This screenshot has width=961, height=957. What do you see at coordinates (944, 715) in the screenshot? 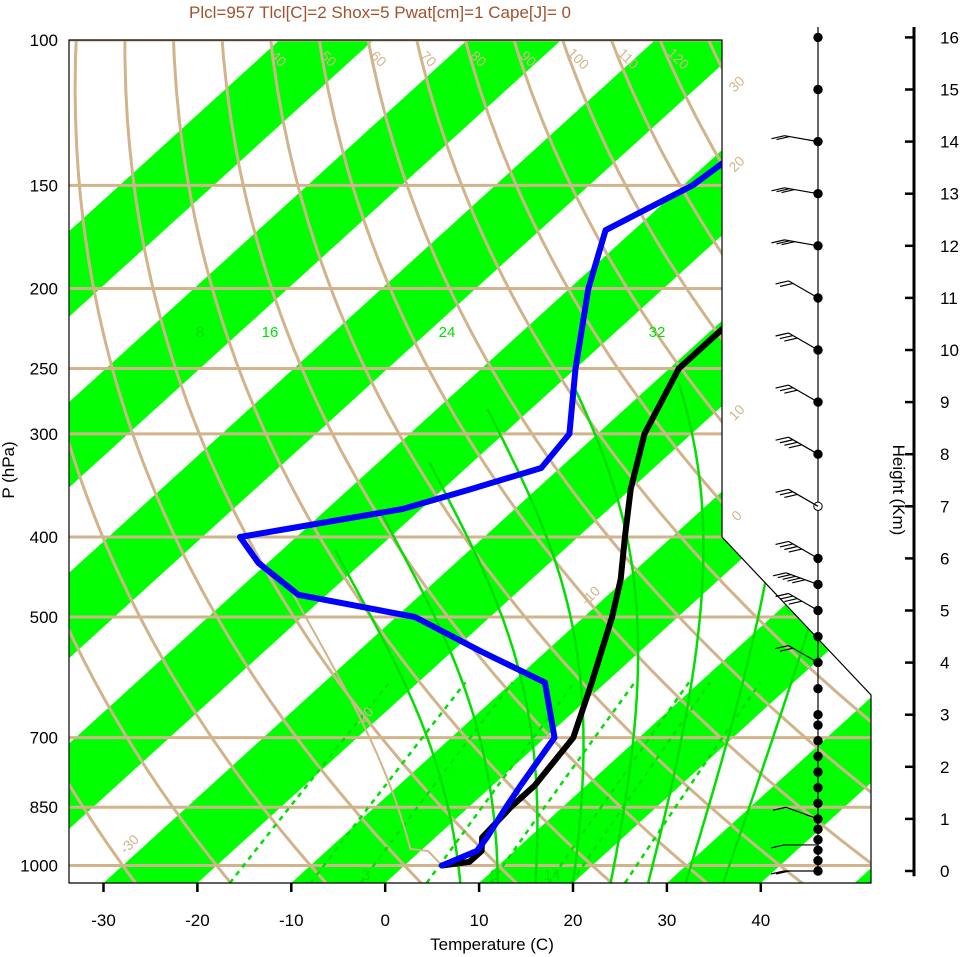
I see `height-tick-label: 3` at bounding box center [944, 715].